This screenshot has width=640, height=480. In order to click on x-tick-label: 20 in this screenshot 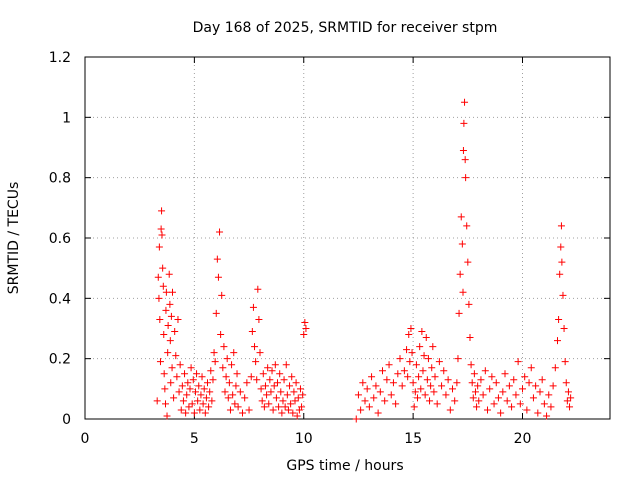, I will do `click(523, 439)`.